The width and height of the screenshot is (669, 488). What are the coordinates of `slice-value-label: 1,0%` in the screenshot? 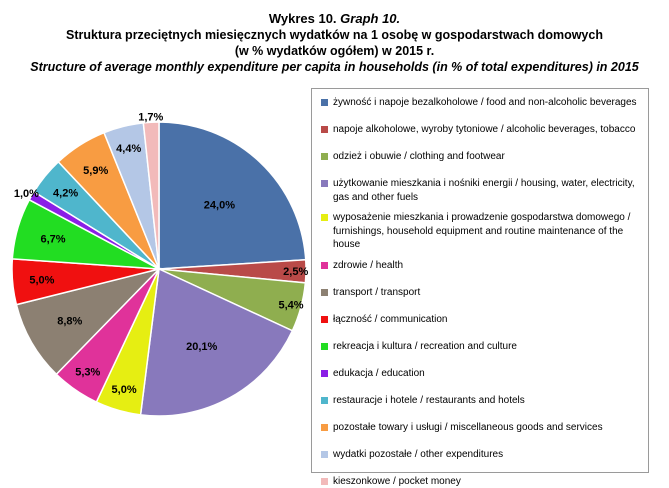 It's located at (26, 194).